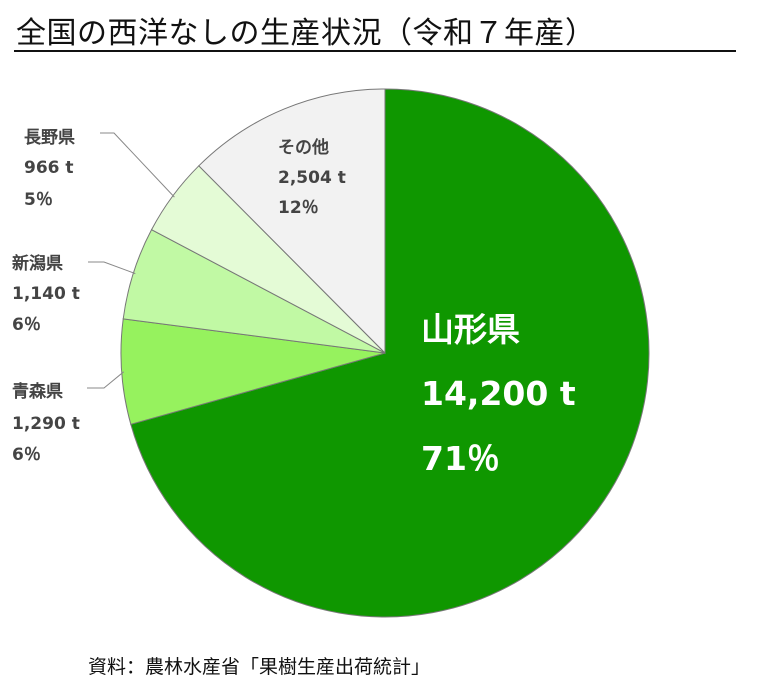  I want to click on pie-slice-other, so click(292, 221).